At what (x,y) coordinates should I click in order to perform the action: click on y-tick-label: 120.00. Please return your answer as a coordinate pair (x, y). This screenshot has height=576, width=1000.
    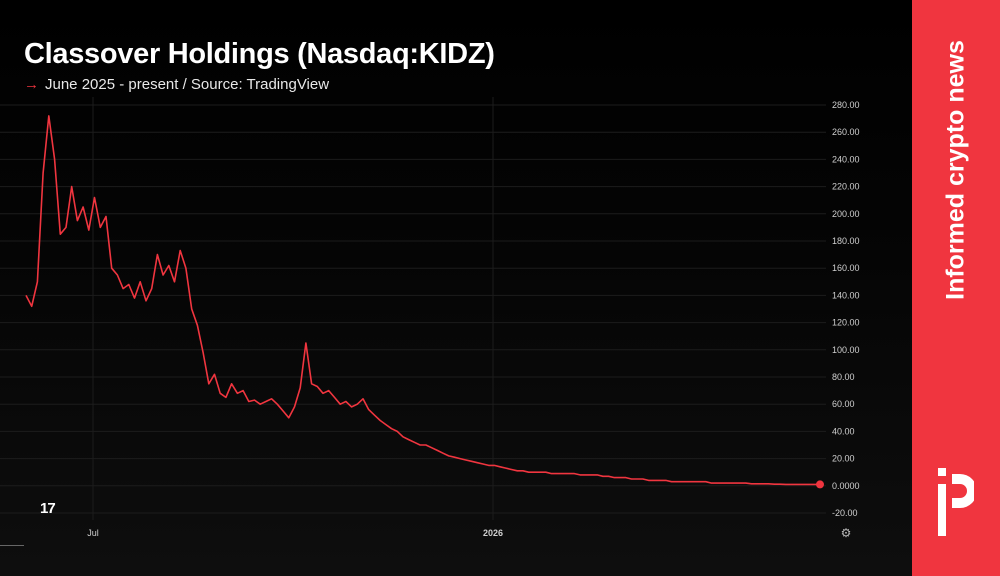
    Looking at the image, I should click on (846, 323).